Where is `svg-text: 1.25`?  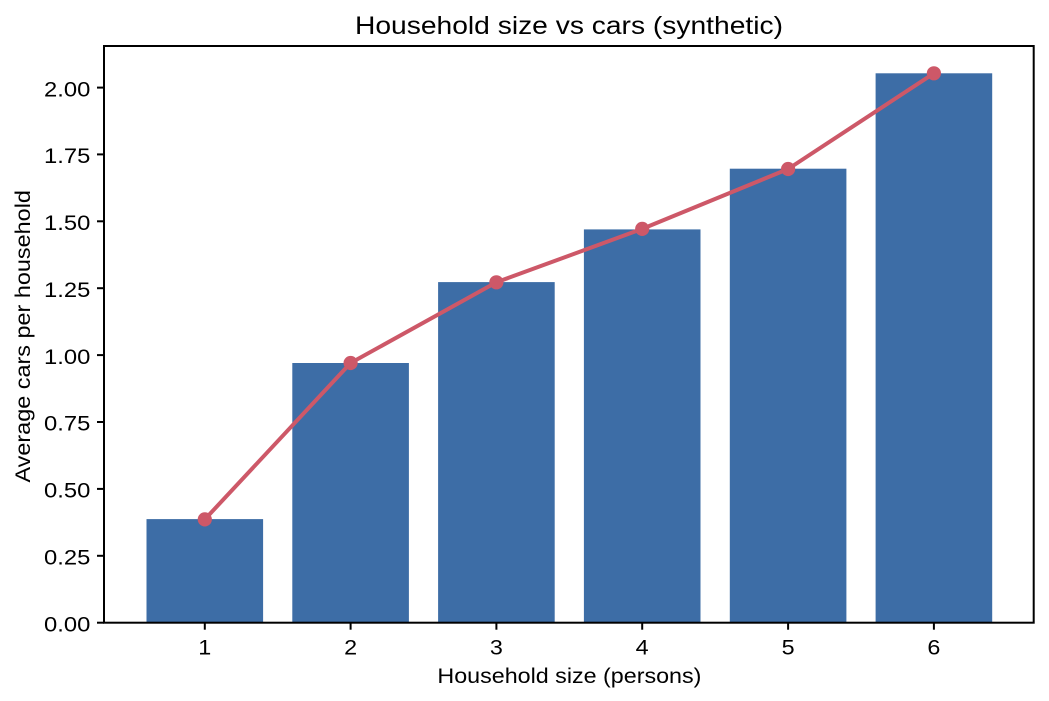 svg-text: 1.25 is located at coordinates (67, 290).